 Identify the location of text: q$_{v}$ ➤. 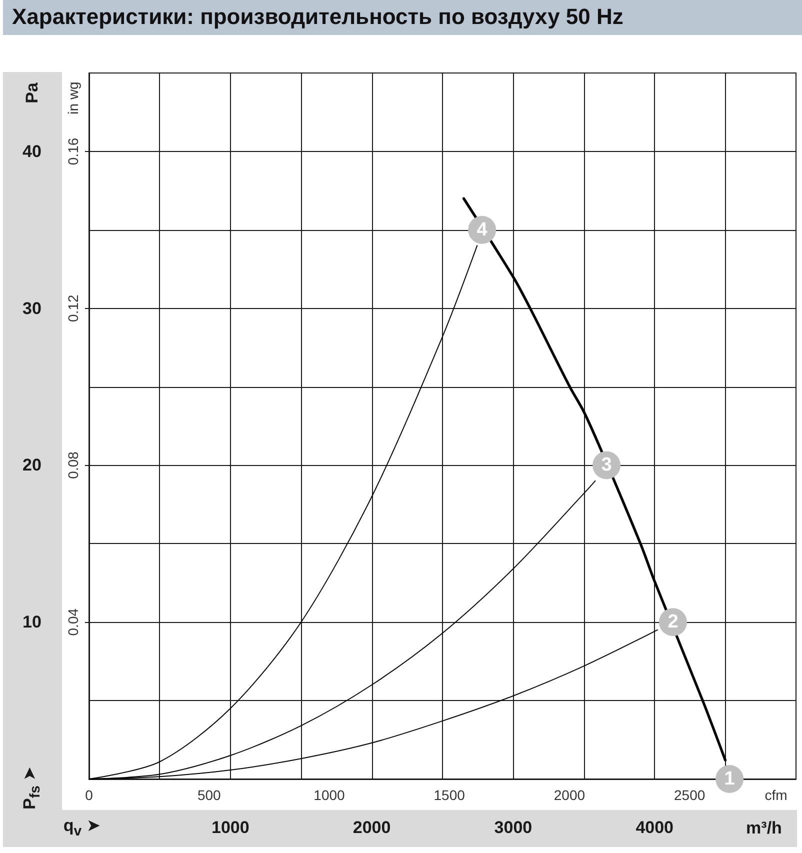
(82, 828).